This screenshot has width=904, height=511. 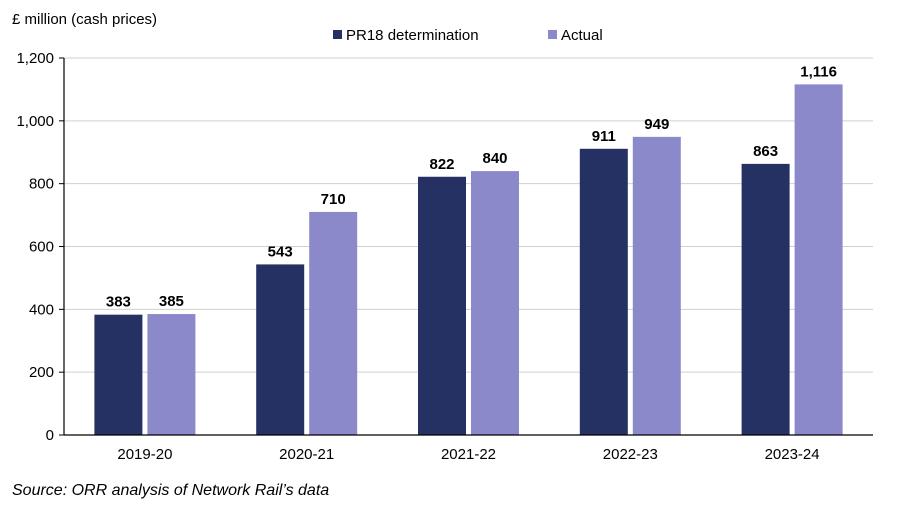 What do you see at coordinates (41, 372) in the screenshot?
I see `y-tick-label: 200` at bounding box center [41, 372].